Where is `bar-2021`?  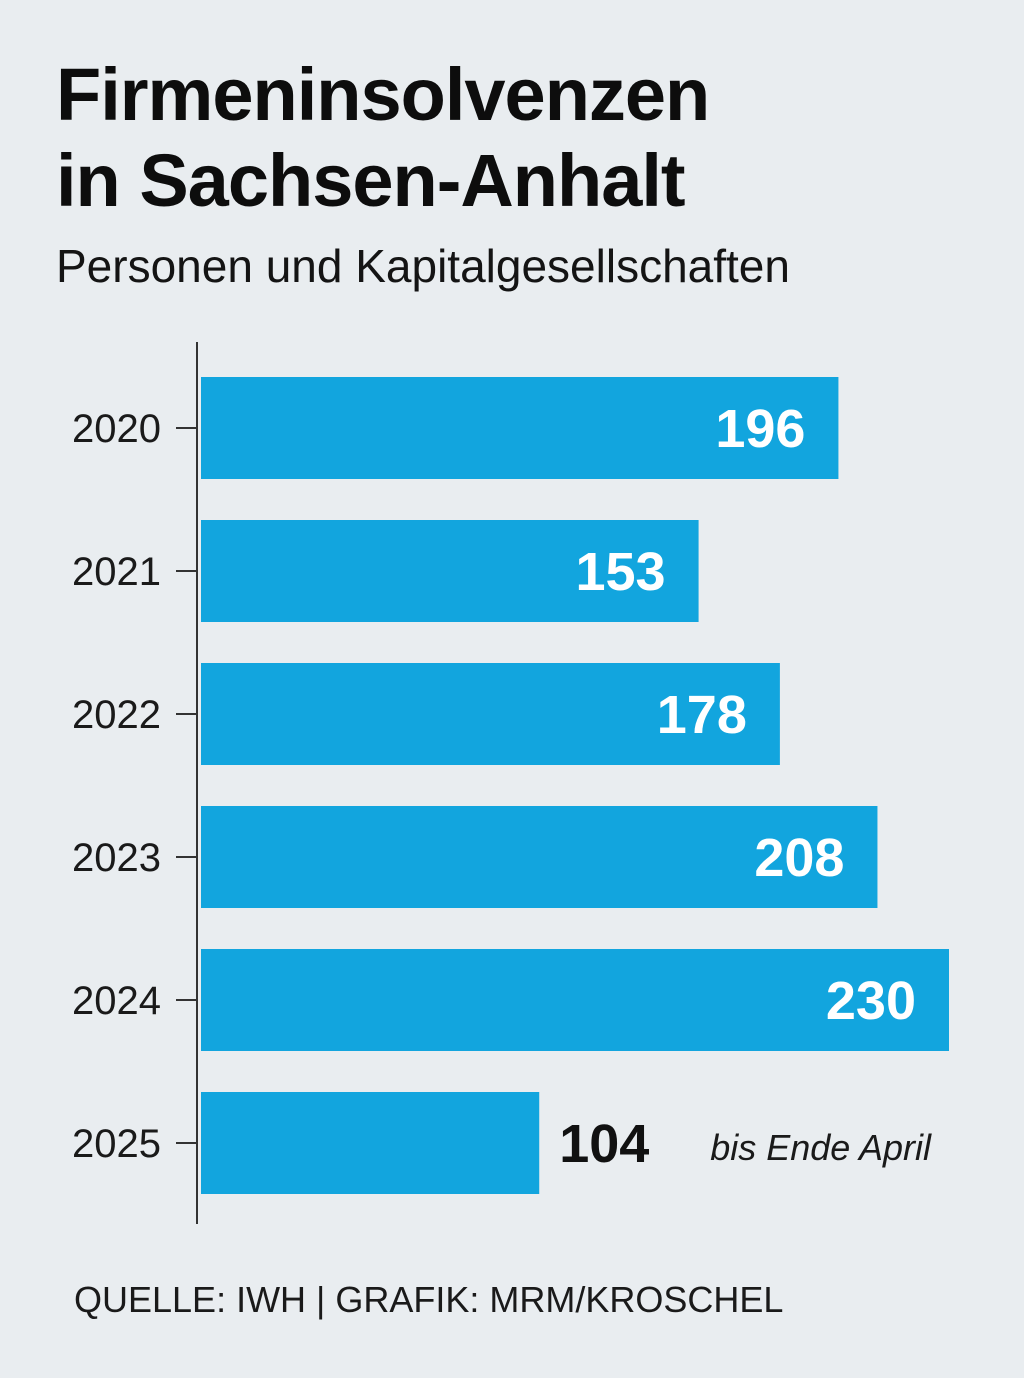
bar-2021 is located at coordinates (450, 571).